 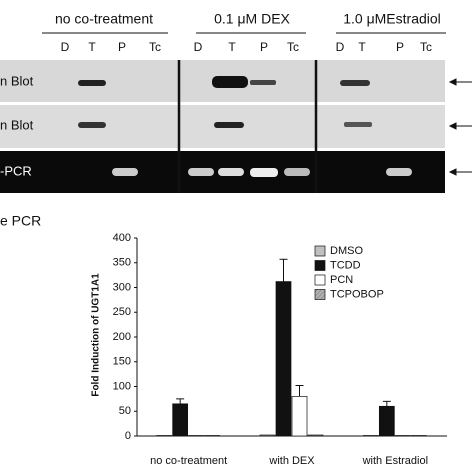 What do you see at coordinates (346, 251) in the screenshot?
I see `legend-label: DMSO` at bounding box center [346, 251].